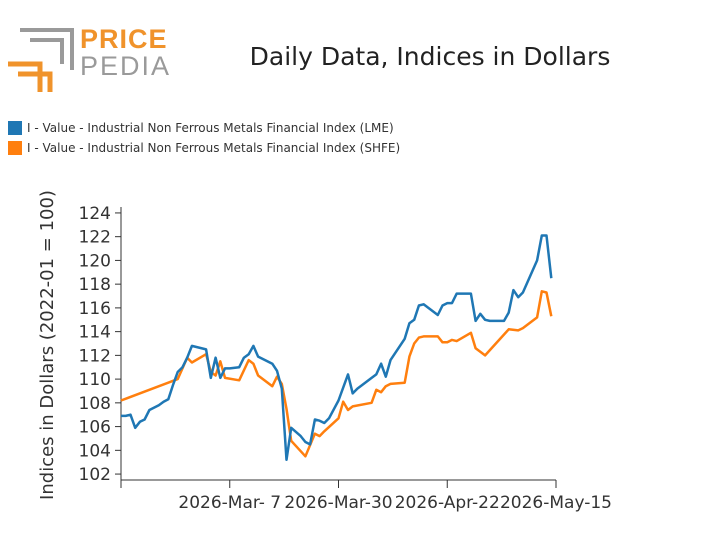  Describe the element at coordinates (447, 503) in the screenshot. I see `x-tick-label: 2026-Apr-22` at that location.